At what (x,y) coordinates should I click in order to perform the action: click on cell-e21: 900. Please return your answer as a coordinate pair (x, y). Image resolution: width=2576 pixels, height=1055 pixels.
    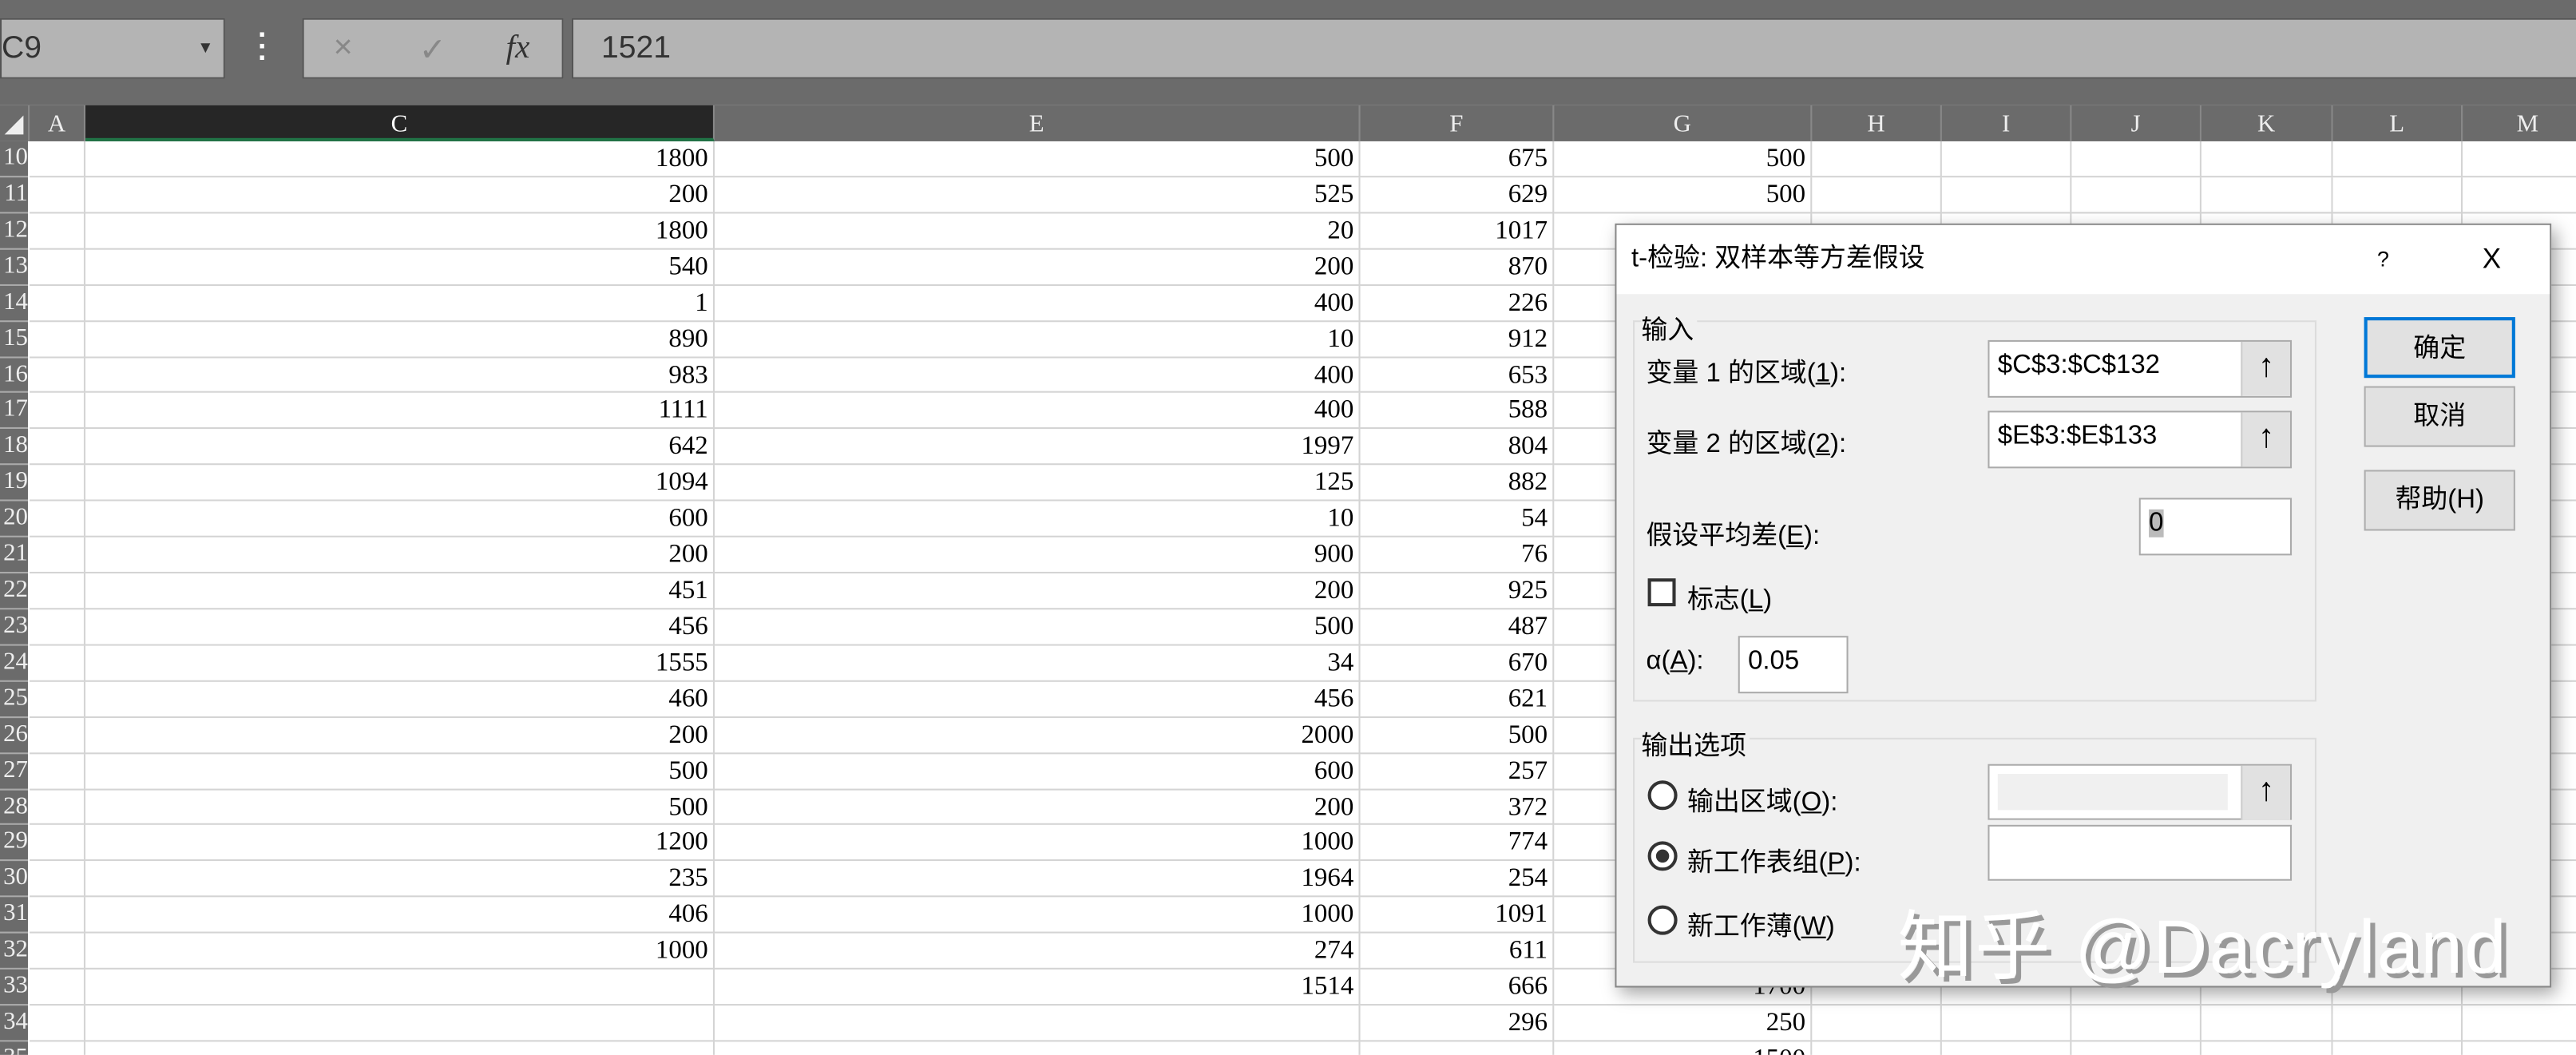
    Looking at the image, I should click on (1037, 555).